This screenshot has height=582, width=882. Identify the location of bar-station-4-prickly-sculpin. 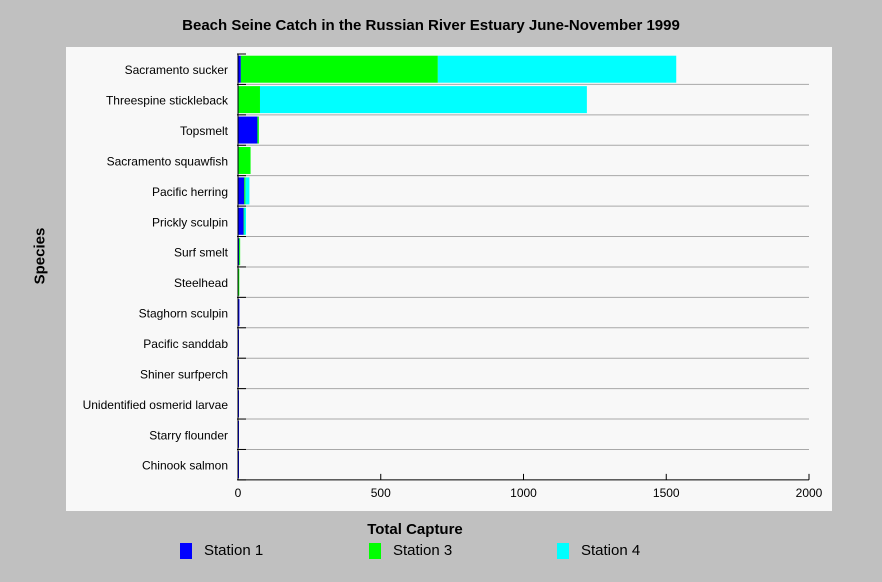
(245, 221).